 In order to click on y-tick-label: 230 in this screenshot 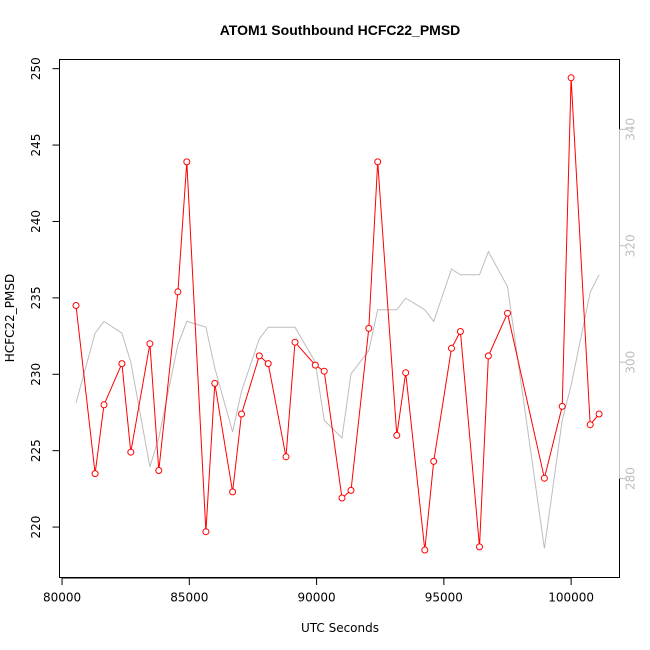, I will do `click(36, 374)`.